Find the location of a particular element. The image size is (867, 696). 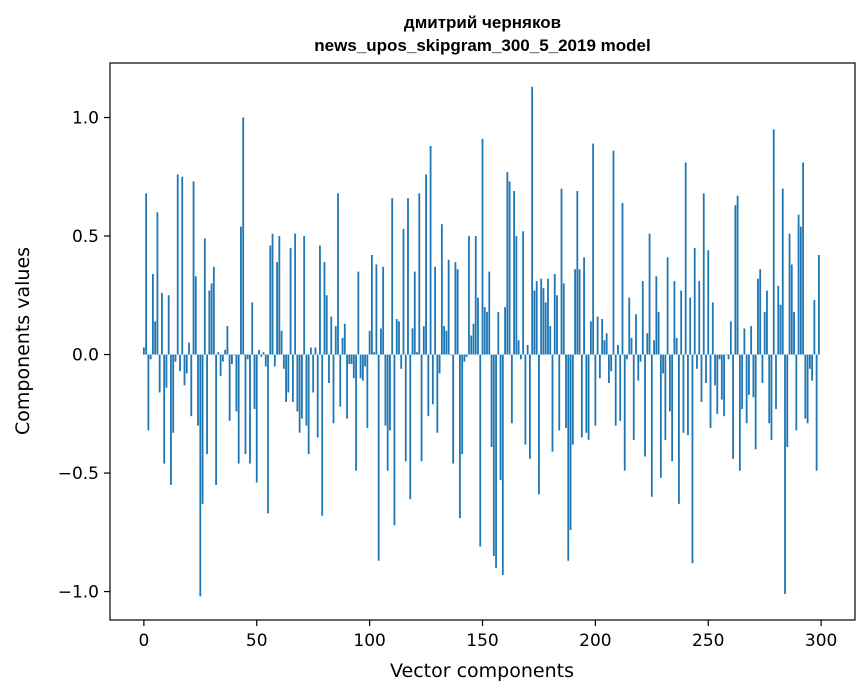

x-tick-label-50: 50 is located at coordinates (257, 641).